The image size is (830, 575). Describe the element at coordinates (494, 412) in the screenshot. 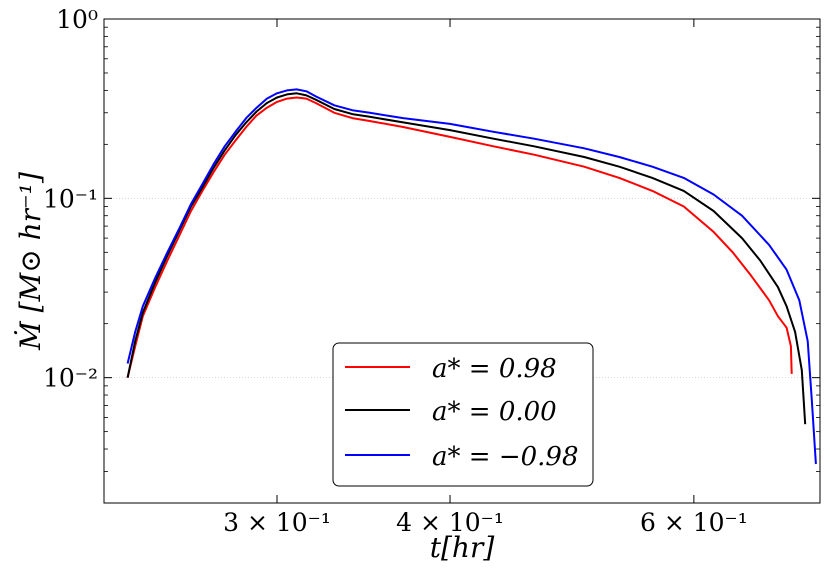

I see `legend-label-black: a* = 0.00` at that location.